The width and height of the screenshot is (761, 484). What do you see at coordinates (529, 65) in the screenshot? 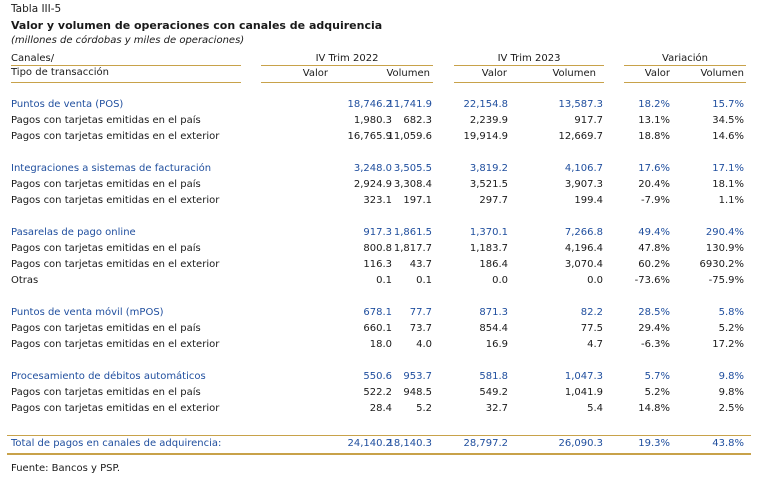
I see `header-rule-2023` at bounding box center [529, 65].